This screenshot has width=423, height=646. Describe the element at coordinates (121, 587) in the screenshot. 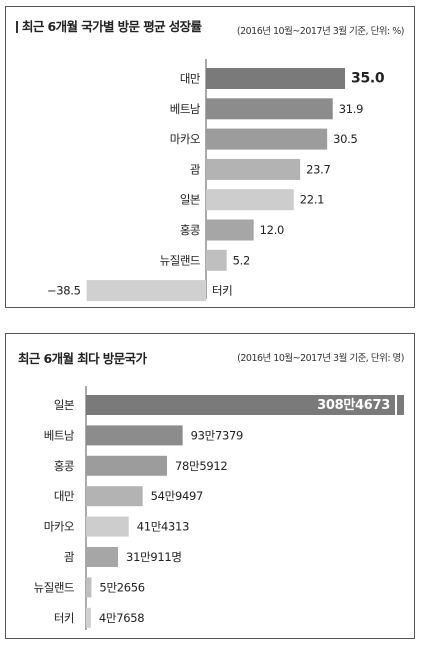

I see `value-label: 5만2656` at that location.